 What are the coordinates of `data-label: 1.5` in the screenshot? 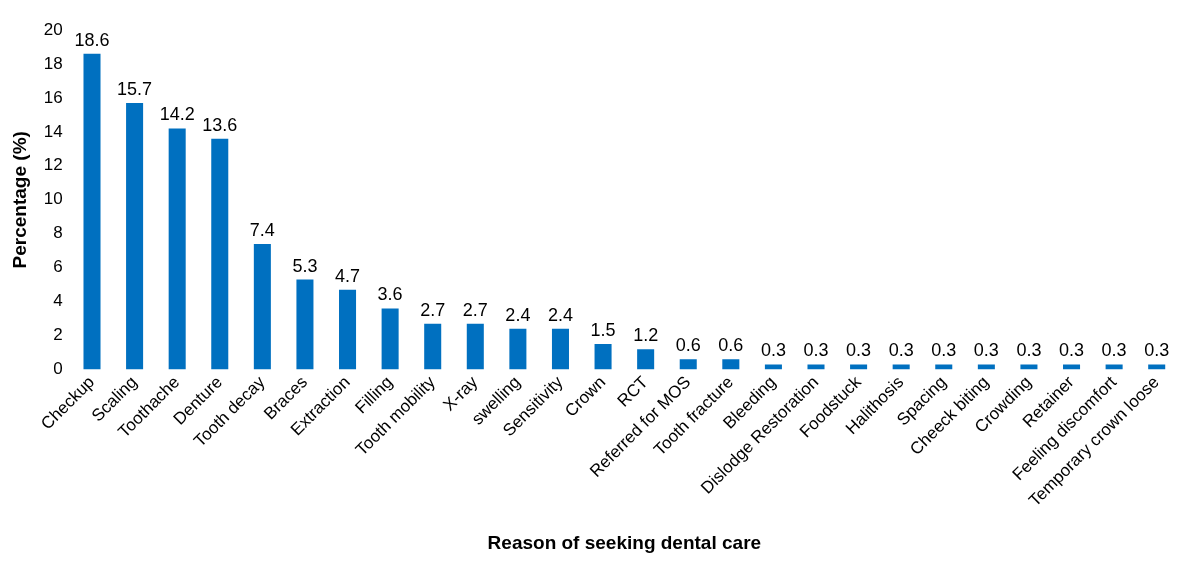 It's located at (603, 330).